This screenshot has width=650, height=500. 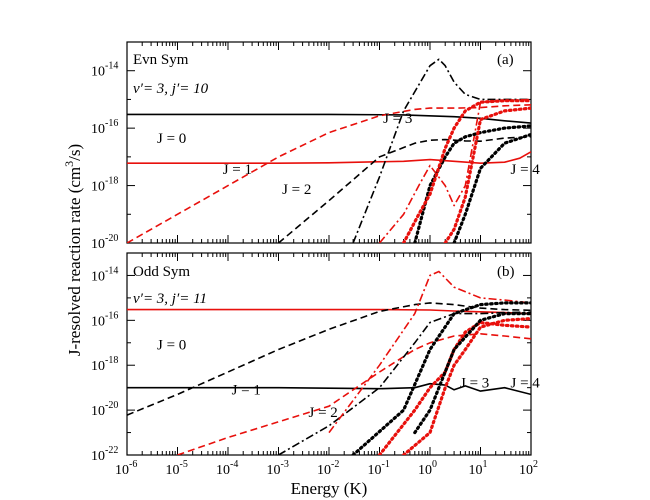 What do you see at coordinates (526, 384) in the screenshot?
I see `annotation-b-4: J = 4` at bounding box center [526, 384].